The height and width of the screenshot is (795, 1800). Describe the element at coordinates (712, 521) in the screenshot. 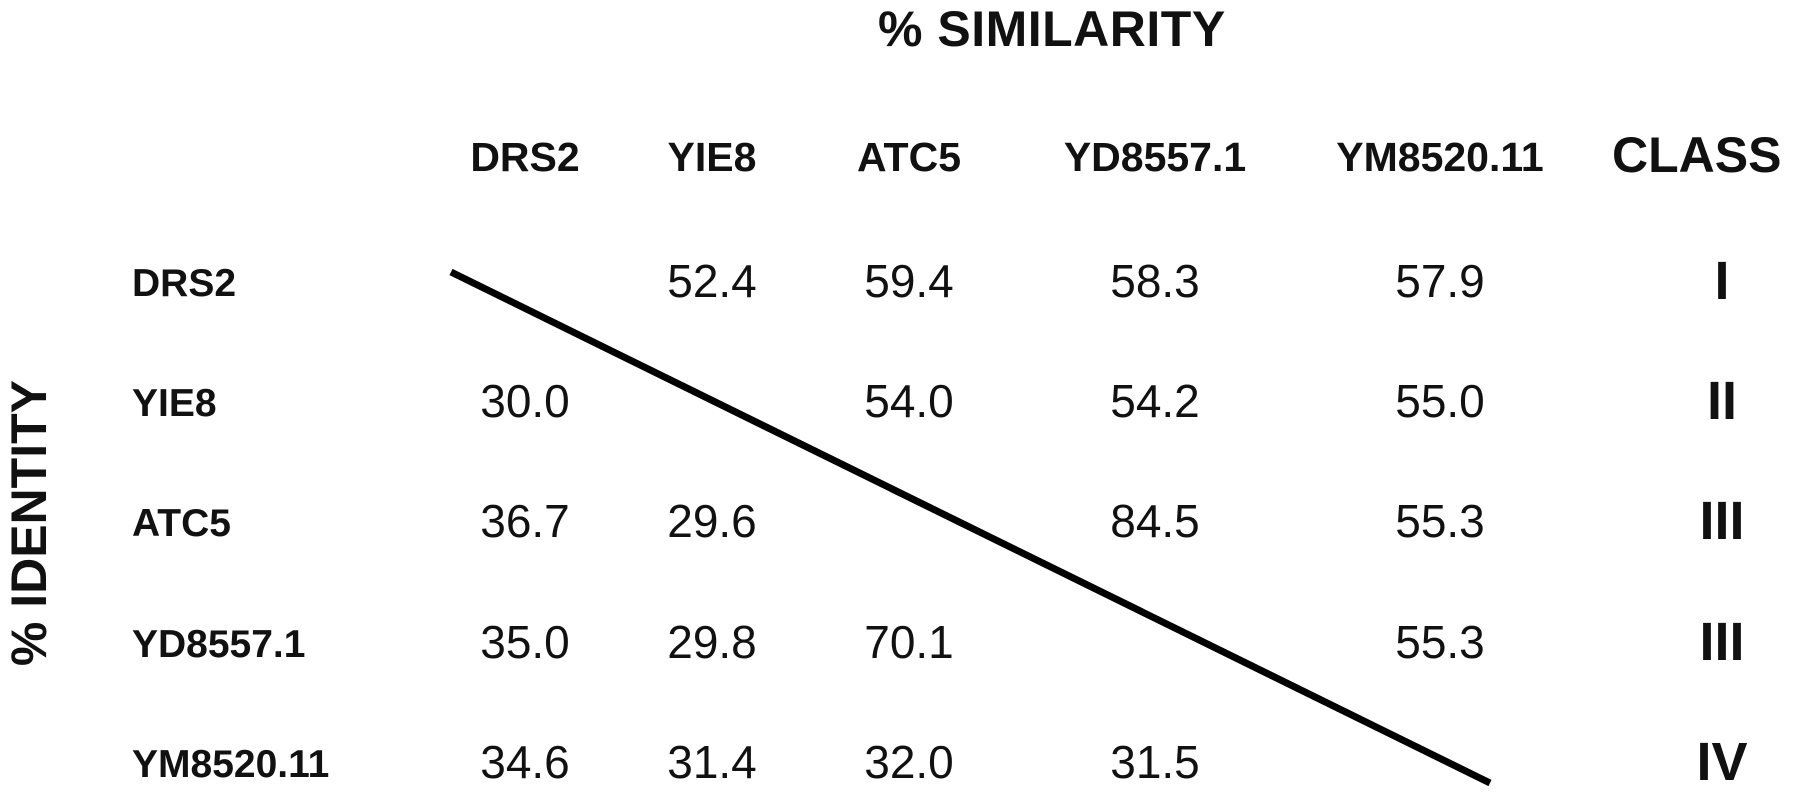

I see `table-cell: 29.6` at that location.